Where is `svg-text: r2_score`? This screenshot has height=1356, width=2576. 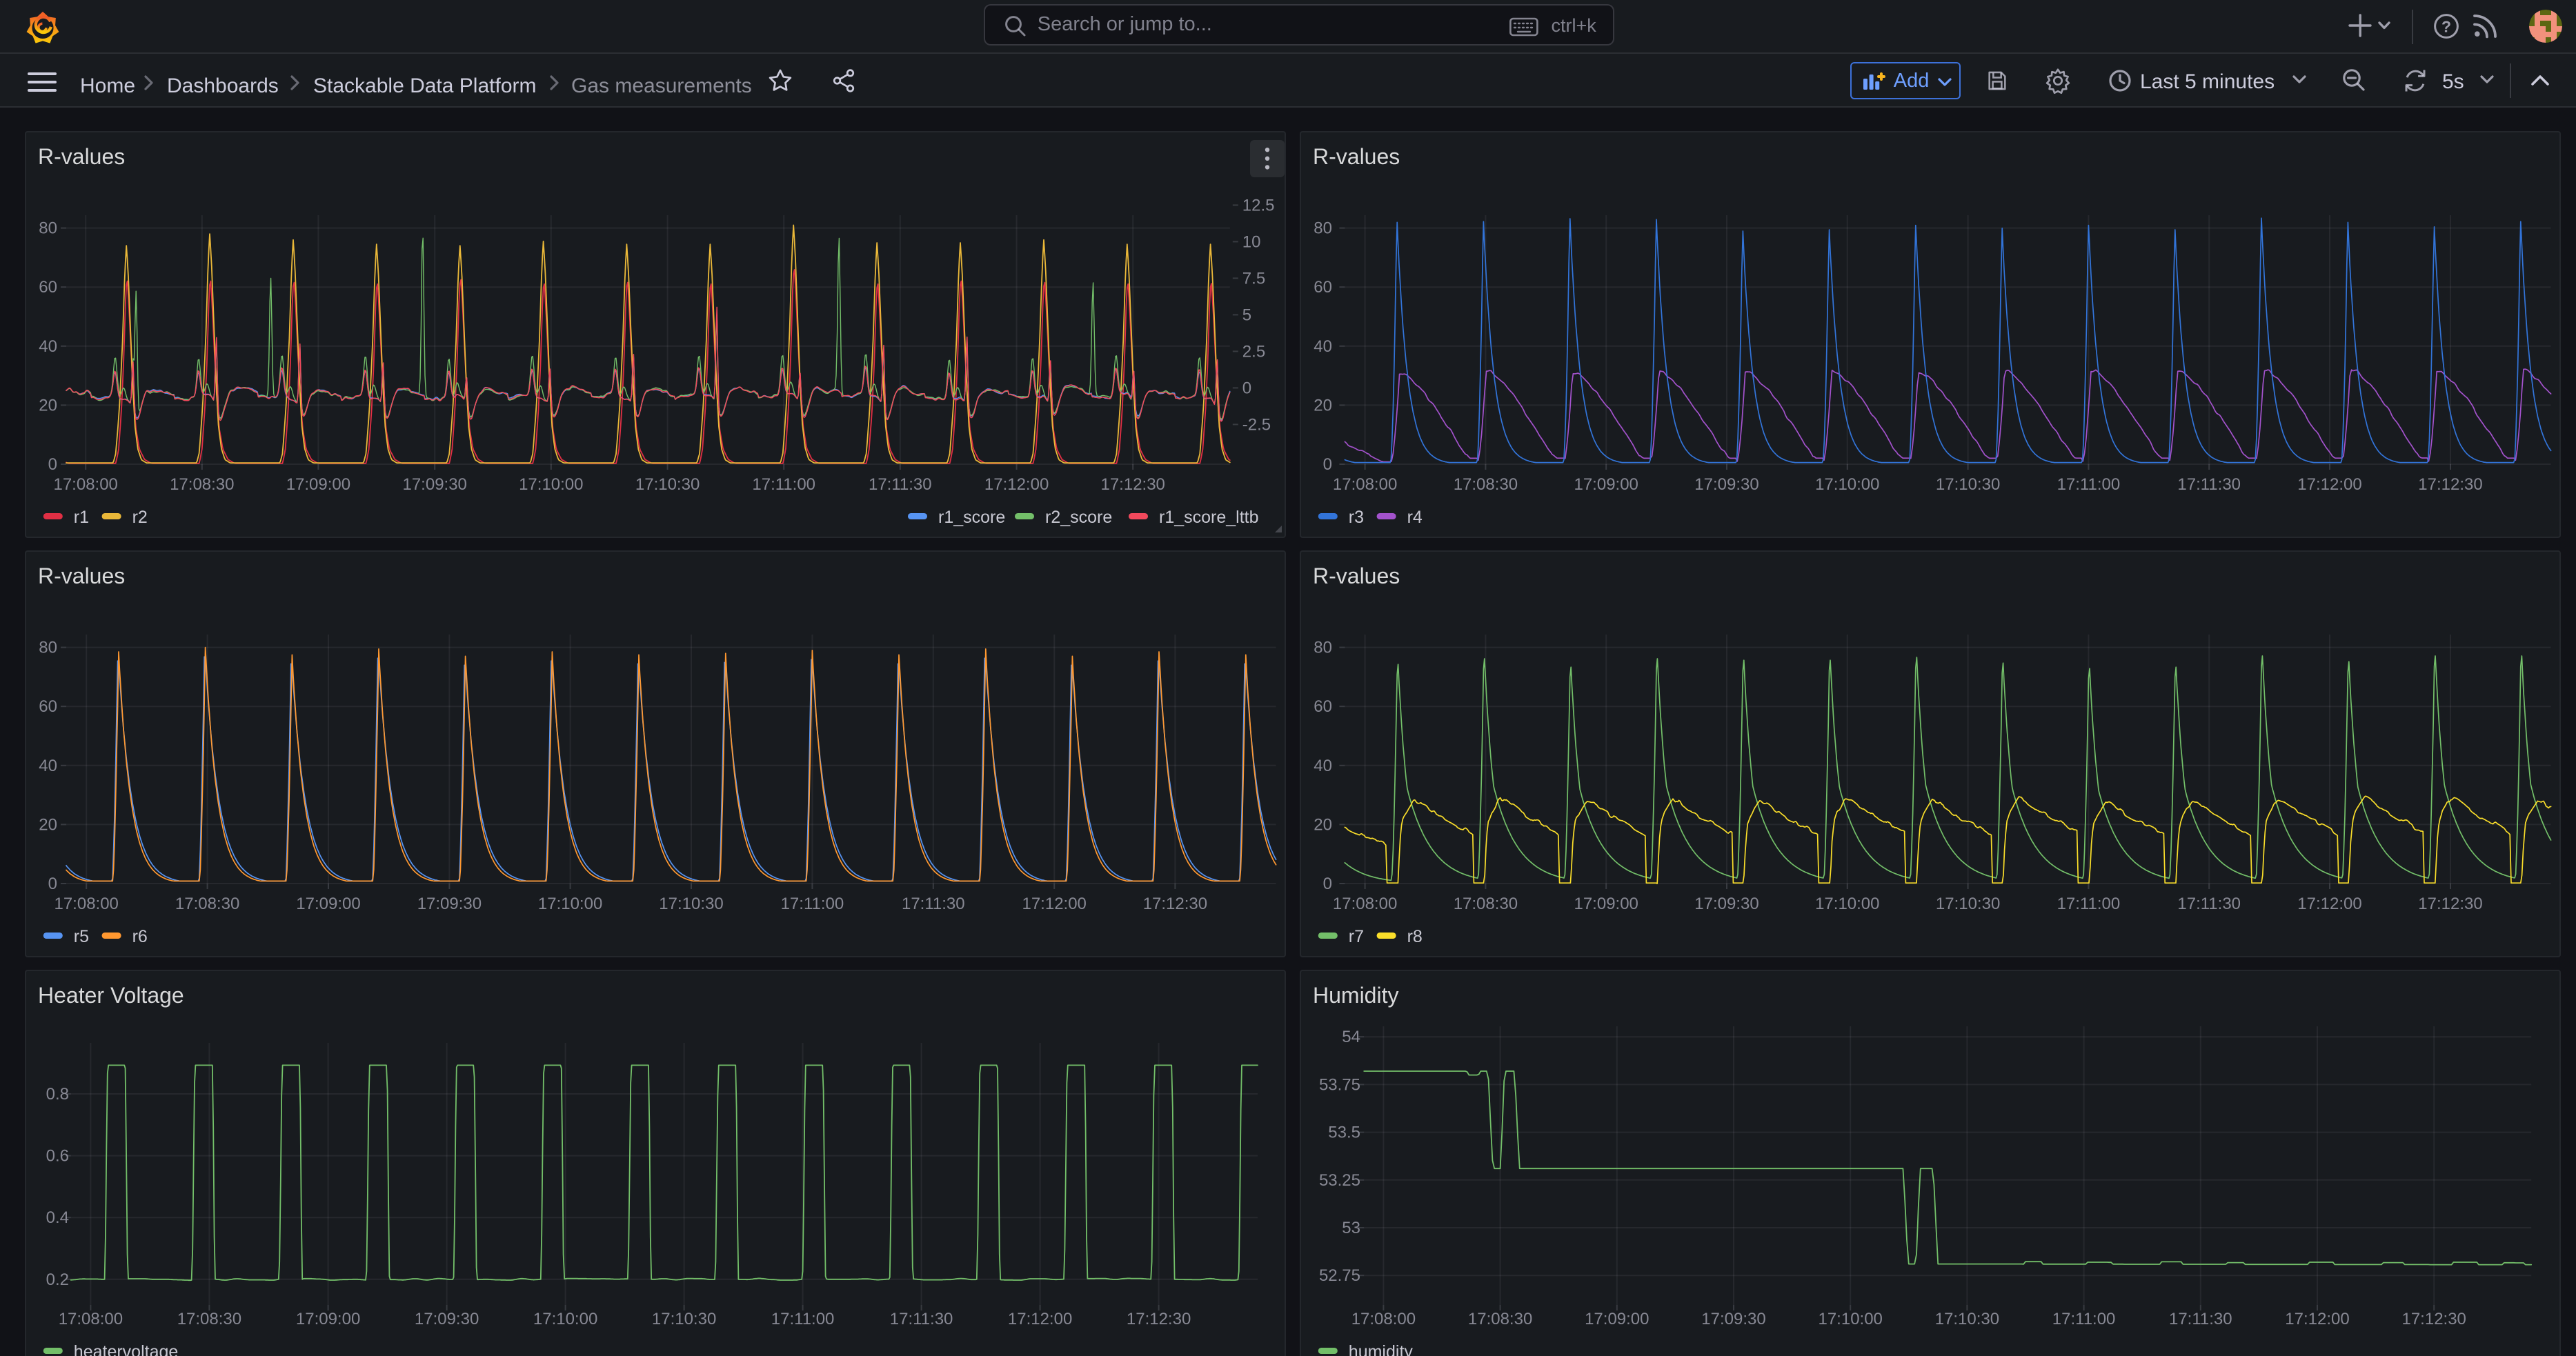 svg-text: r2_score is located at coordinates (1079, 516).